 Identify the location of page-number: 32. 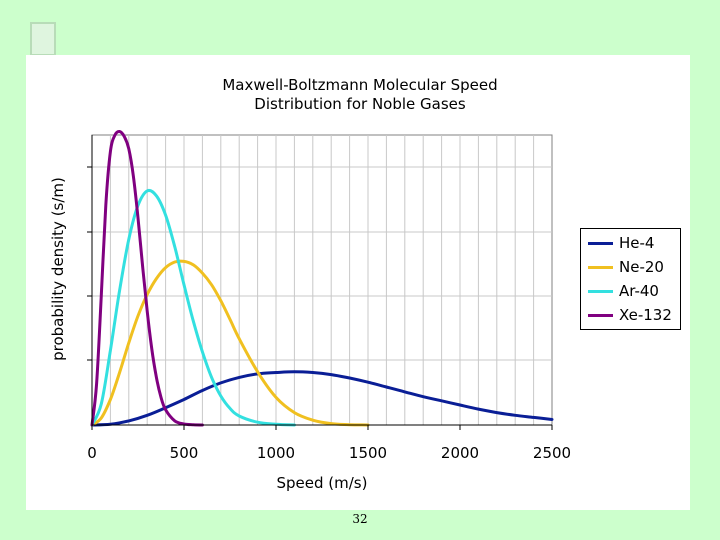
(360, 519).